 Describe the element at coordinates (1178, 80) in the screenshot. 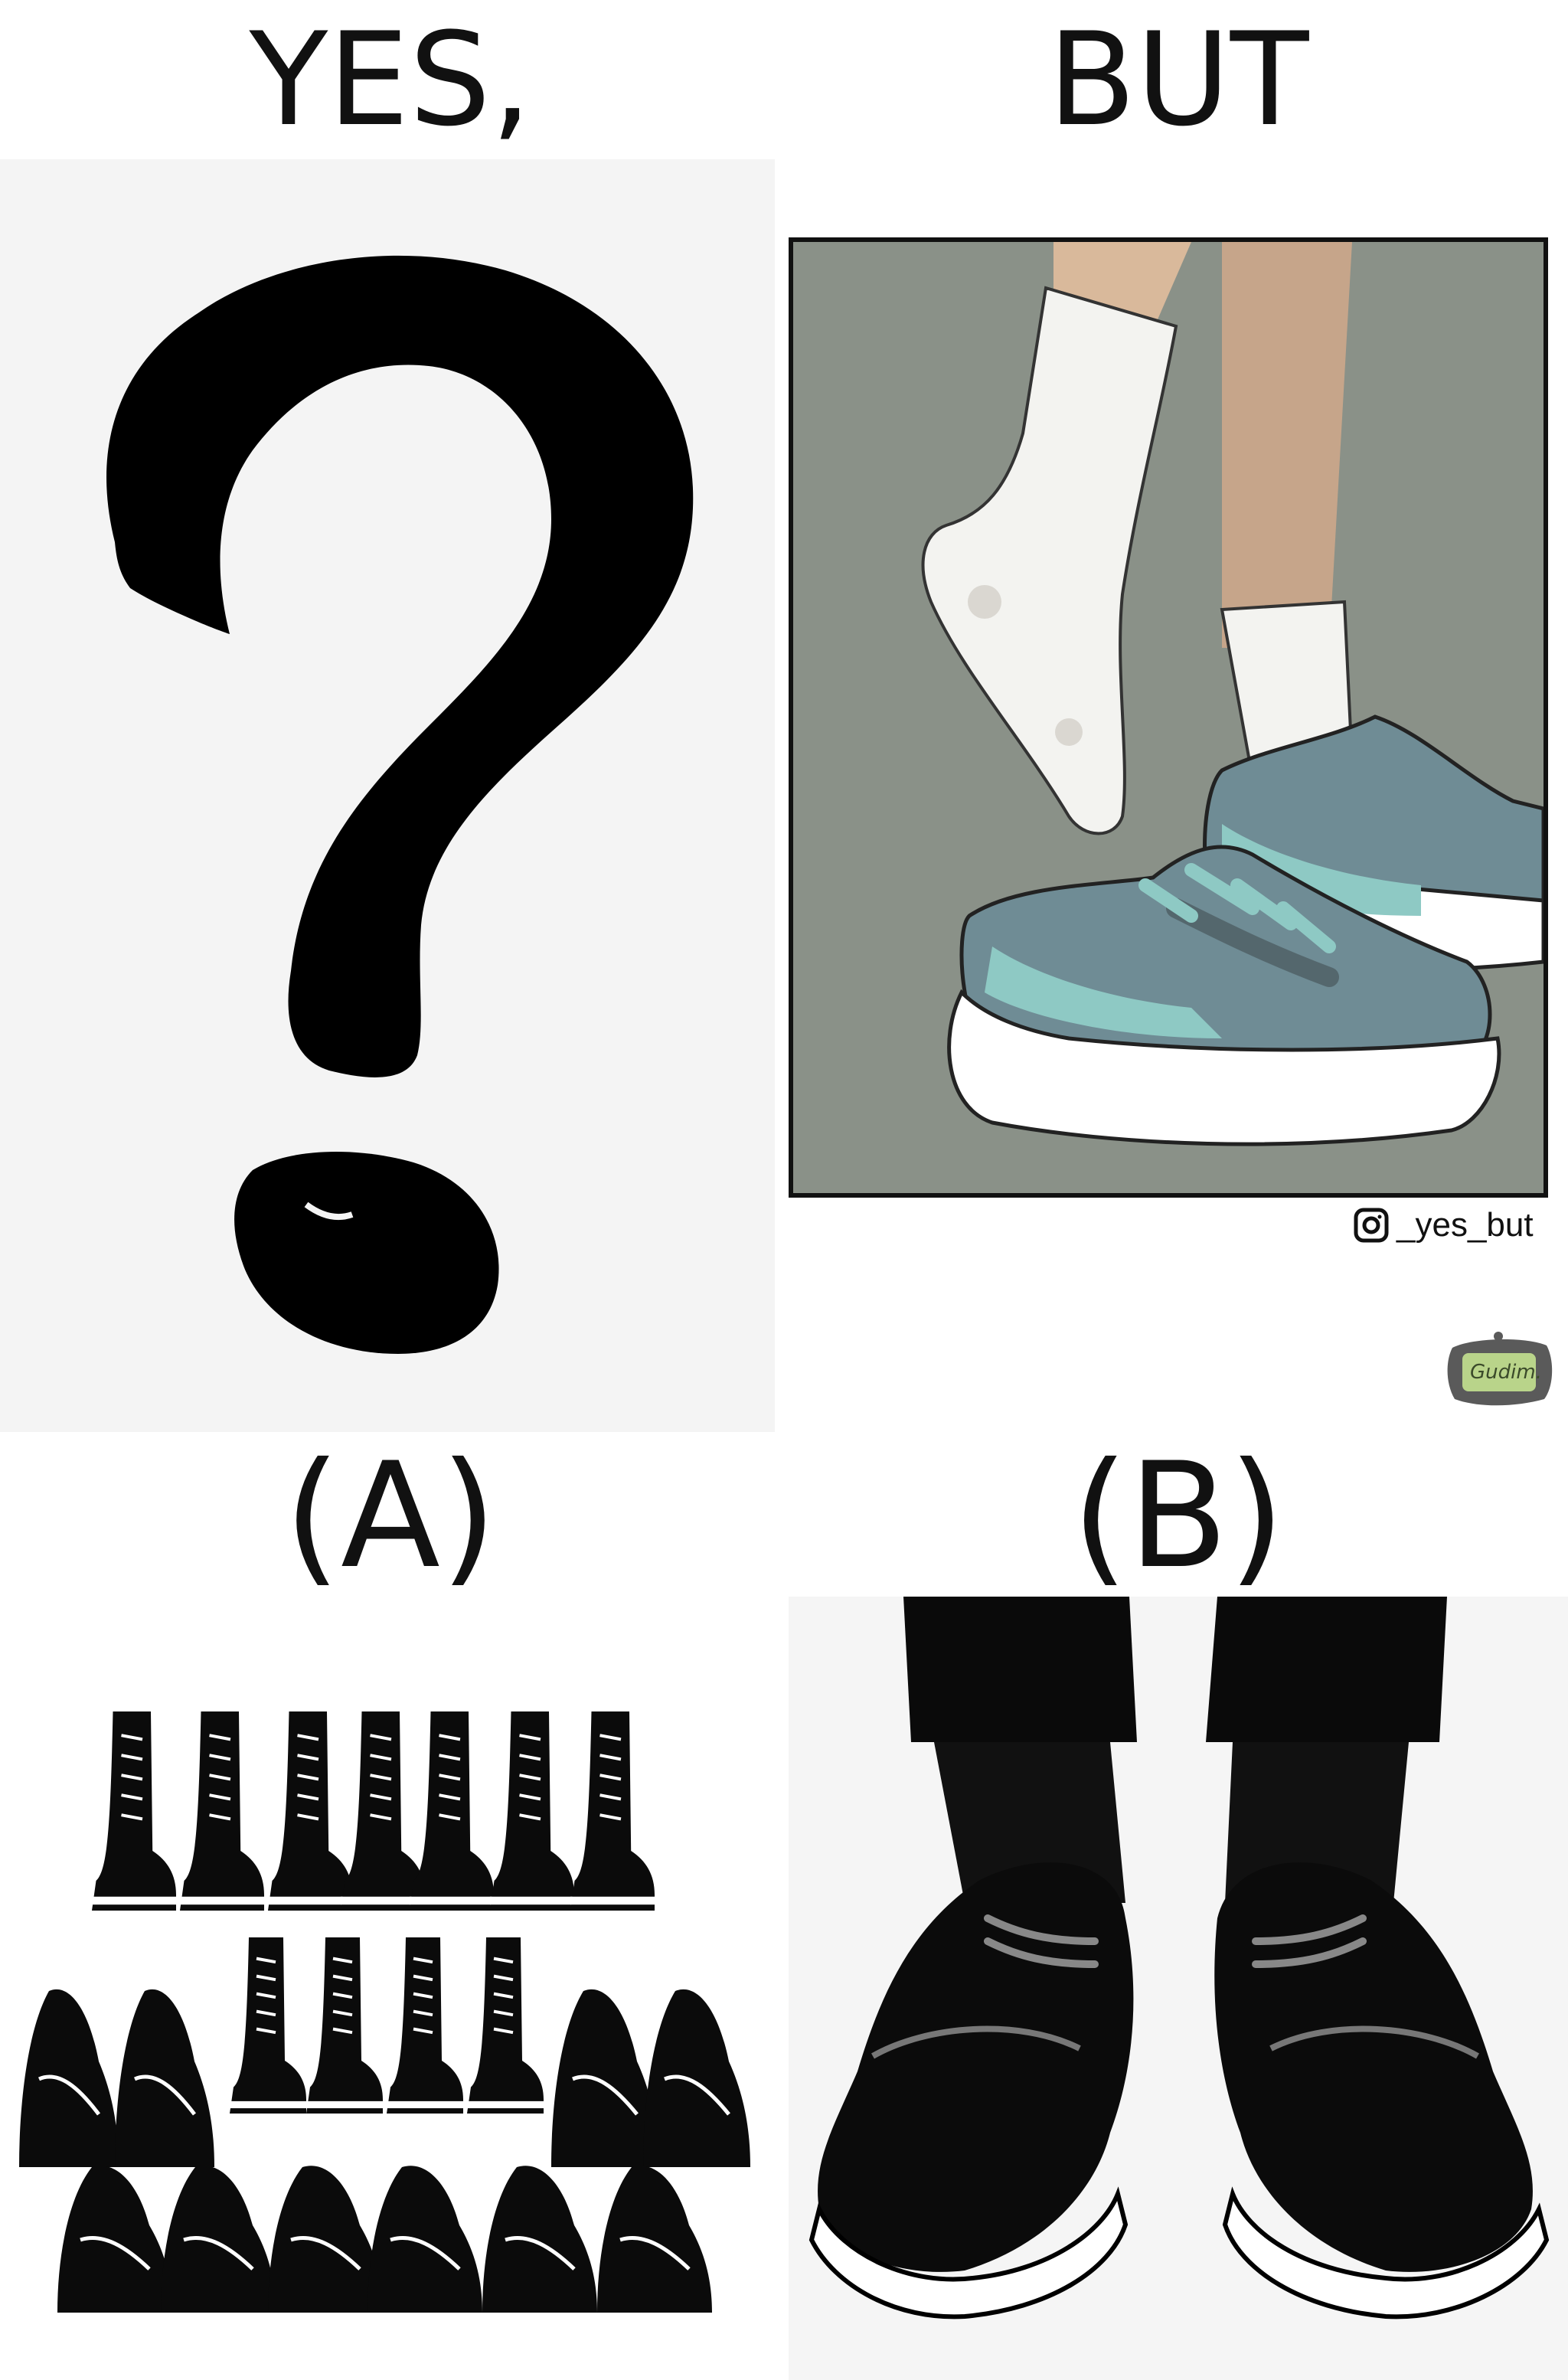

I see `heading-but: BUT` at that location.